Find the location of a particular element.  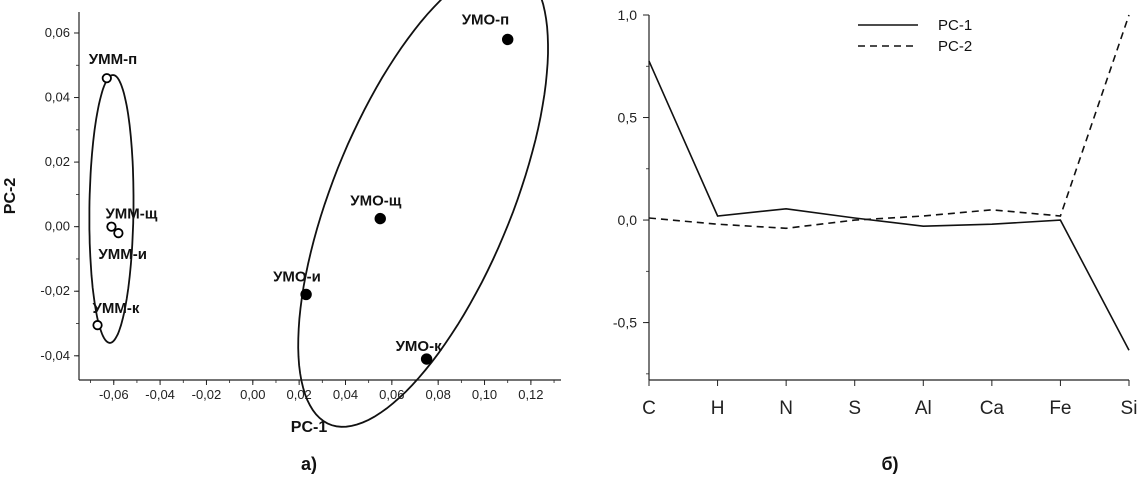

loadings-y-tick-label: -0,5 is located at coordinates (625, 323).